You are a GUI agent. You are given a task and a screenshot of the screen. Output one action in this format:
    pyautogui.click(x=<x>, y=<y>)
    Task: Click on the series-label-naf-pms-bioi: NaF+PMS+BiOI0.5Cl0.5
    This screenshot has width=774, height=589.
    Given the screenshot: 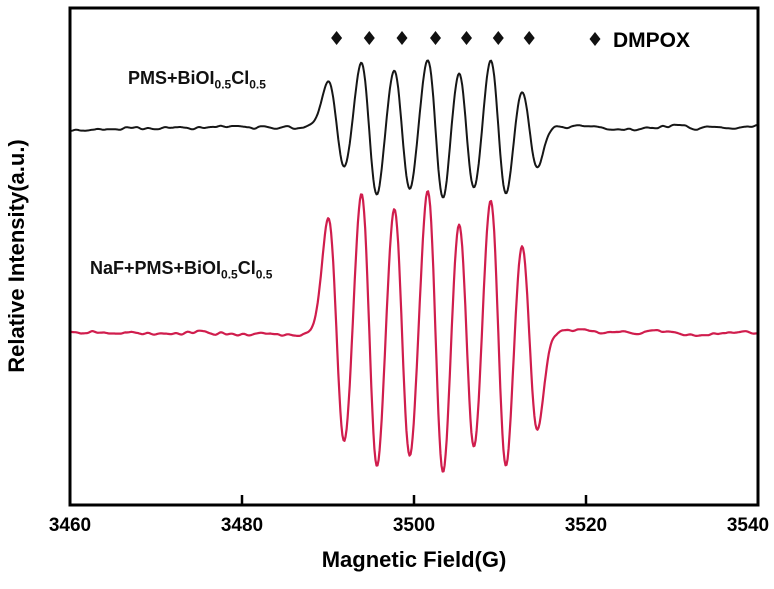 What is the action you would take?
    pyautogui.click(x=181, y=270)
    